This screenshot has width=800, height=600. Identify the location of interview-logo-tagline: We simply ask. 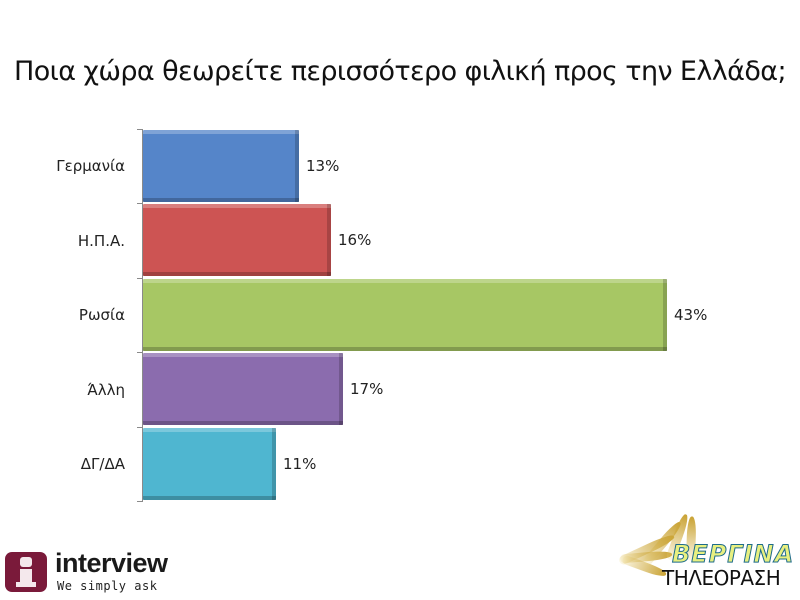
(107, 586).